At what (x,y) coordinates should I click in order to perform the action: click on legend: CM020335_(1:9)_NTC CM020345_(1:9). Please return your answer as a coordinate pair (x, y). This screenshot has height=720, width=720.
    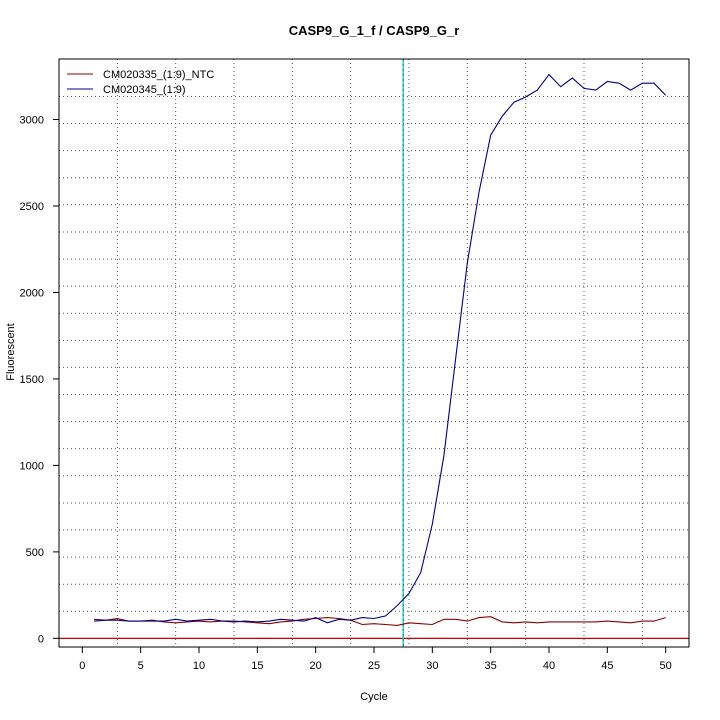
    Looking at the image, I should click on (140, 82).